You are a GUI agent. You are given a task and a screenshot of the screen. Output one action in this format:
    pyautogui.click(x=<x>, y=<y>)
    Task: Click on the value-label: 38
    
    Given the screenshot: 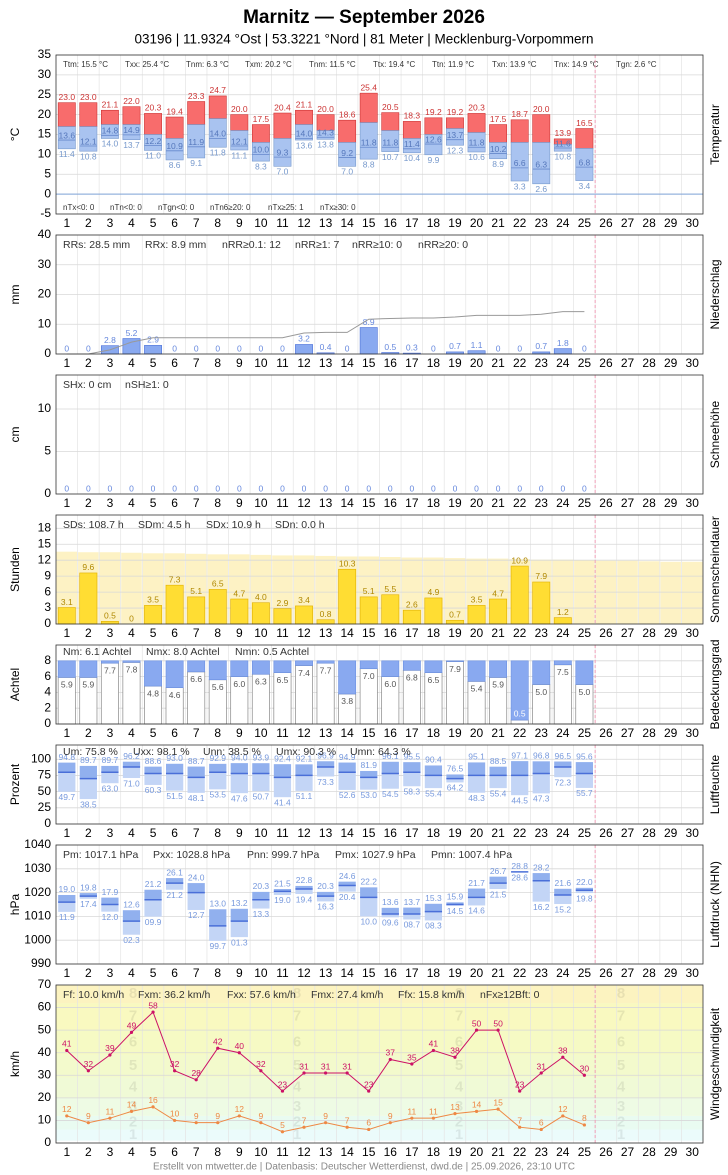 What is the action you would take?
    pyautogui.click(x=455, y=1050)
    